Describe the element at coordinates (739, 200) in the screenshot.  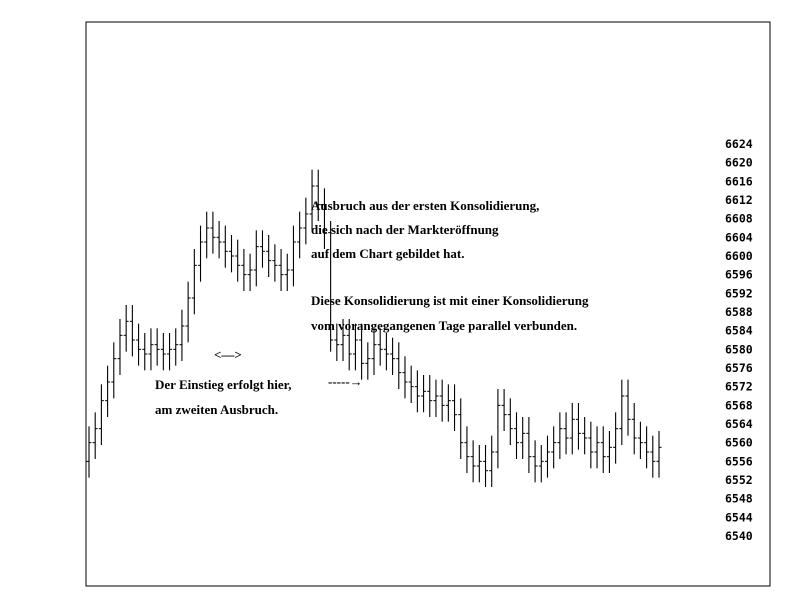
I see `y-tick-label: 6612` at that location.